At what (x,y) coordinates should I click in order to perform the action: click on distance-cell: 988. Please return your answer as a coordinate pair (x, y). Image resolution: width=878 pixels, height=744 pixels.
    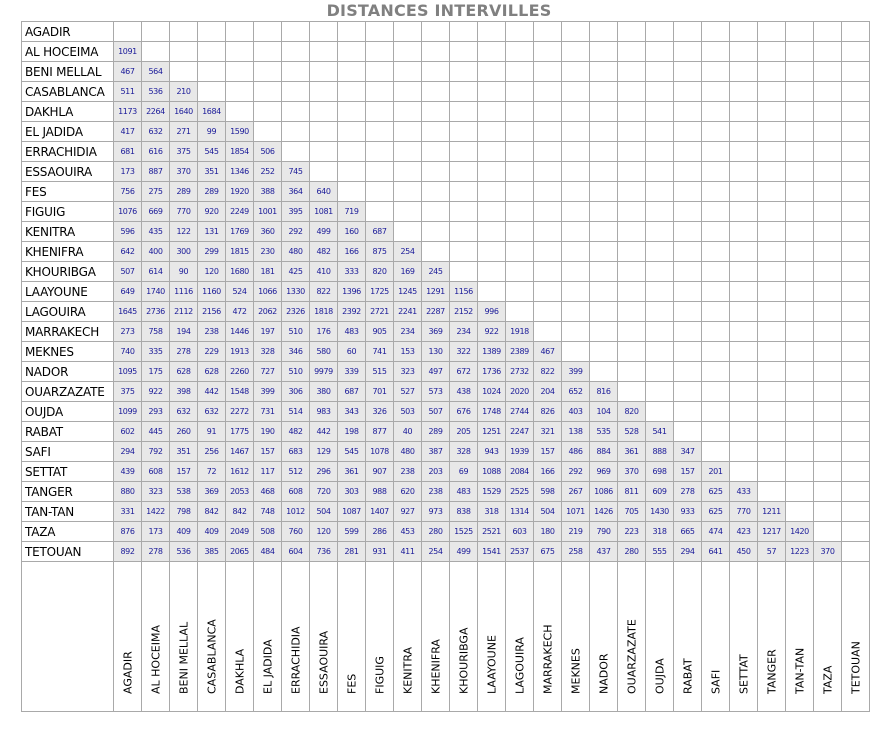
    Looking at the image, I should click on (379, 491).